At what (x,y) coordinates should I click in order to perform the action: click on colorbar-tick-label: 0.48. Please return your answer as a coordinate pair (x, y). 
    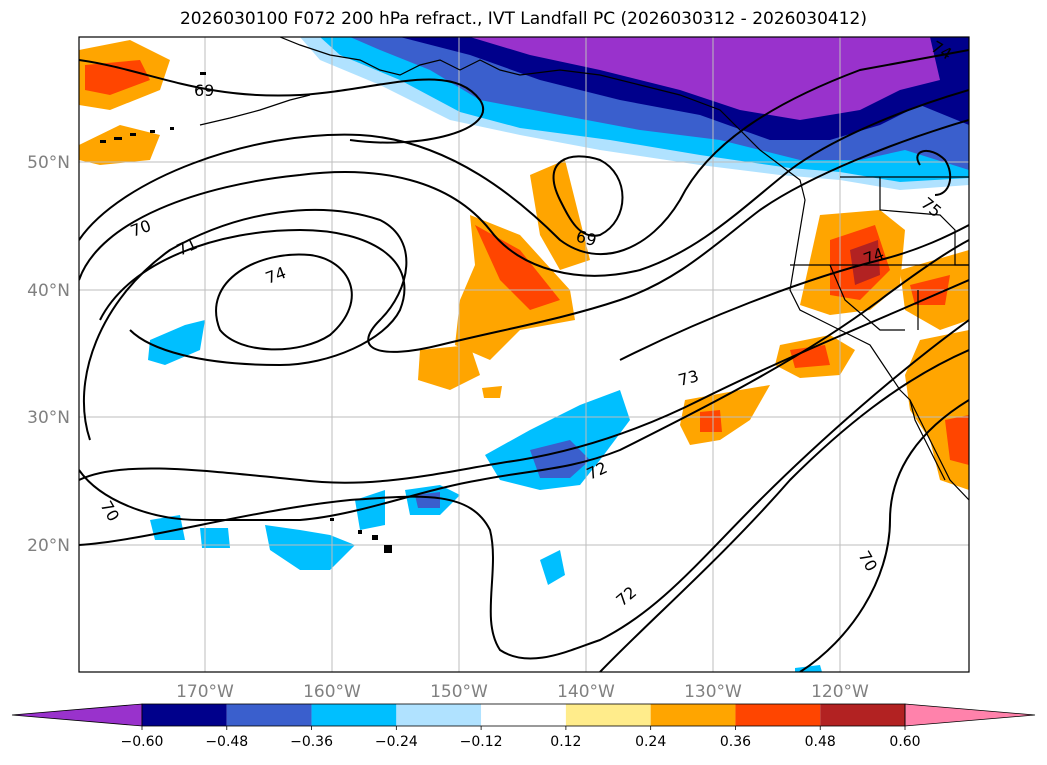
    Looking at the image, I should click on (820, 742).